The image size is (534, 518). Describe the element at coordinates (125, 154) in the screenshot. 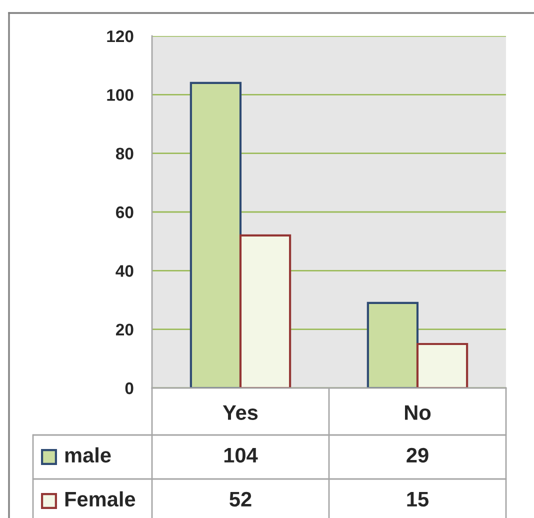

I see `y-tick-label: 80` at that location.